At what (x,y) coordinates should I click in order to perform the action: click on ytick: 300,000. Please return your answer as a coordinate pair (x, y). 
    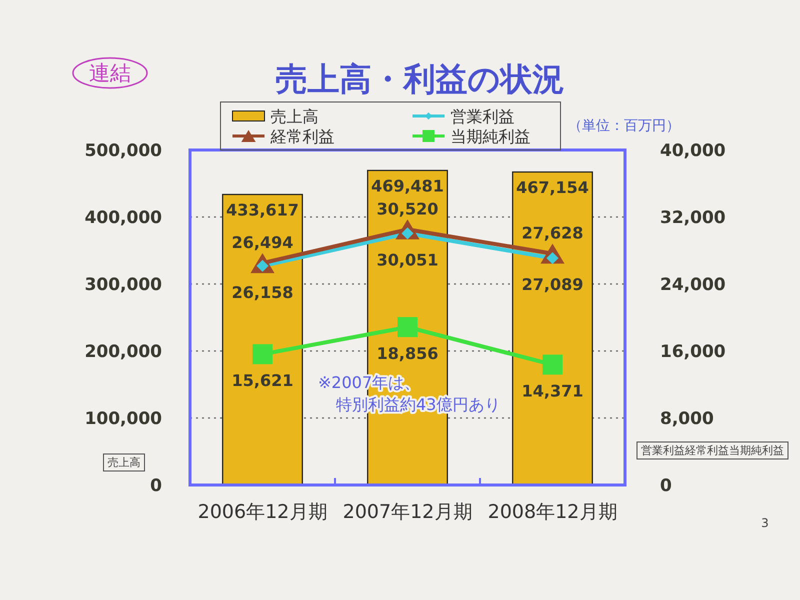
    Looking at the image, I should click on (123, 285).